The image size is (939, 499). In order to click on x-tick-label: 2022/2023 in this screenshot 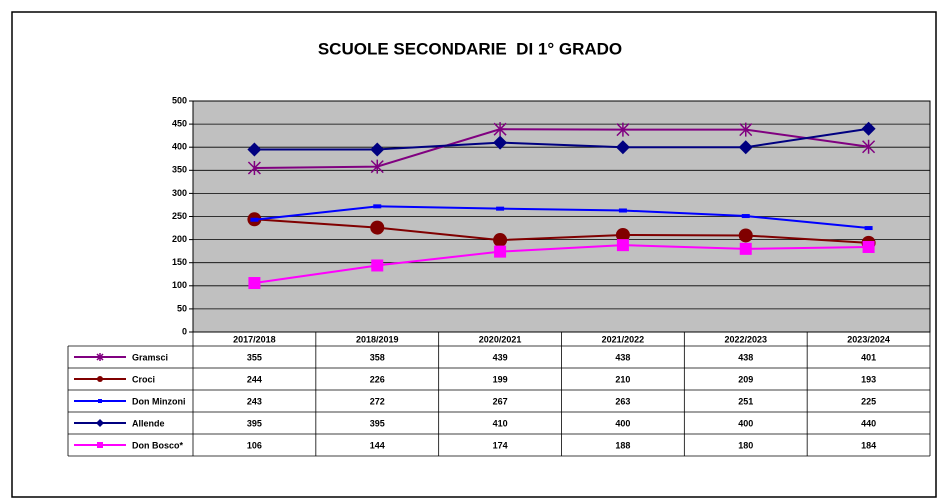, I will do `click(745, 339)`.